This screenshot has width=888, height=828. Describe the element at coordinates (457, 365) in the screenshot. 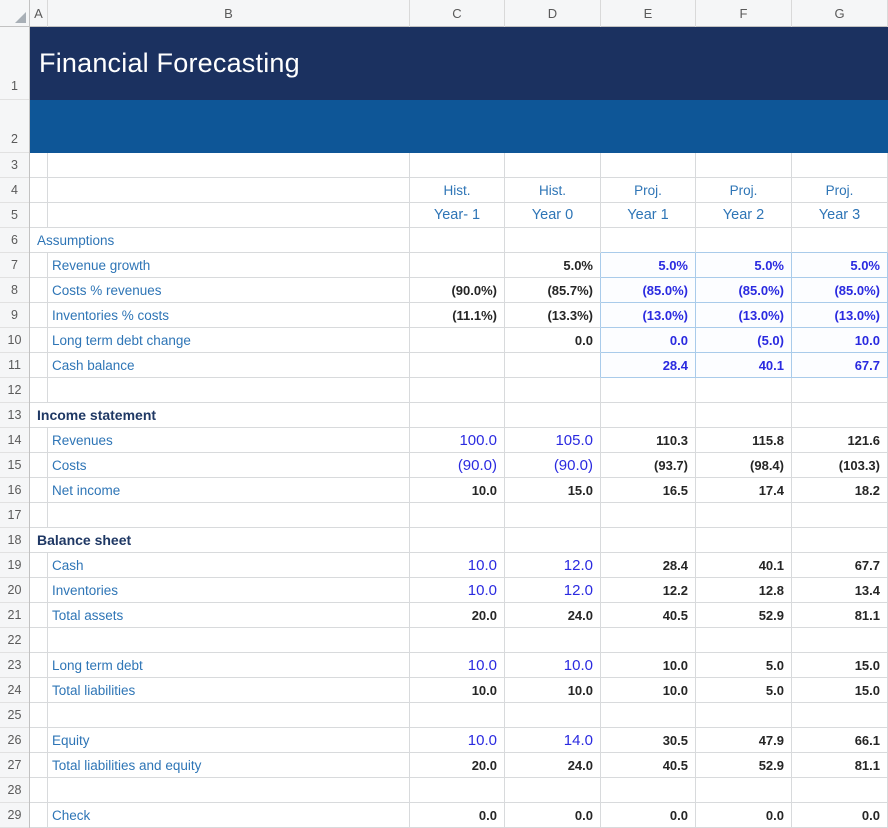

I see `cell-c11` at that location.